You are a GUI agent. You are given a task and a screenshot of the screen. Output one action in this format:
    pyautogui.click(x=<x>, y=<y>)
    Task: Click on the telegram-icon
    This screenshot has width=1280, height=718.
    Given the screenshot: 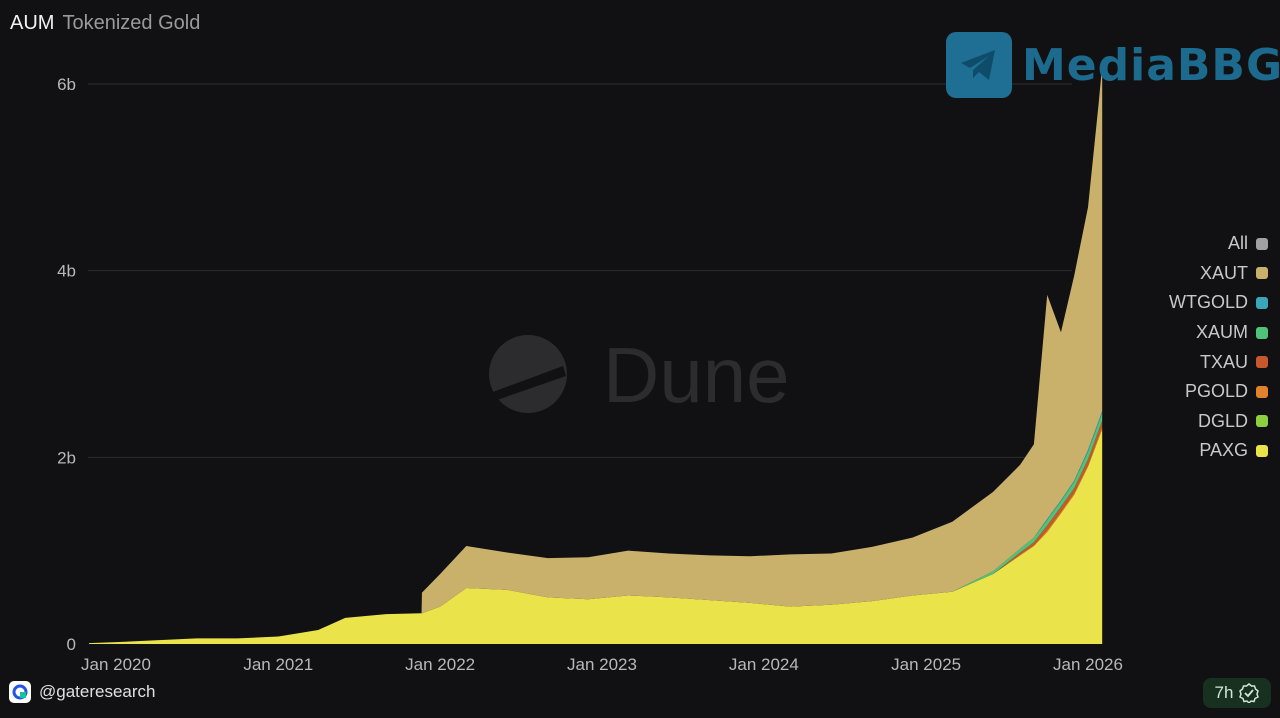 What is the action you would take?
    pyautogui.click(x=979, y=65)
    